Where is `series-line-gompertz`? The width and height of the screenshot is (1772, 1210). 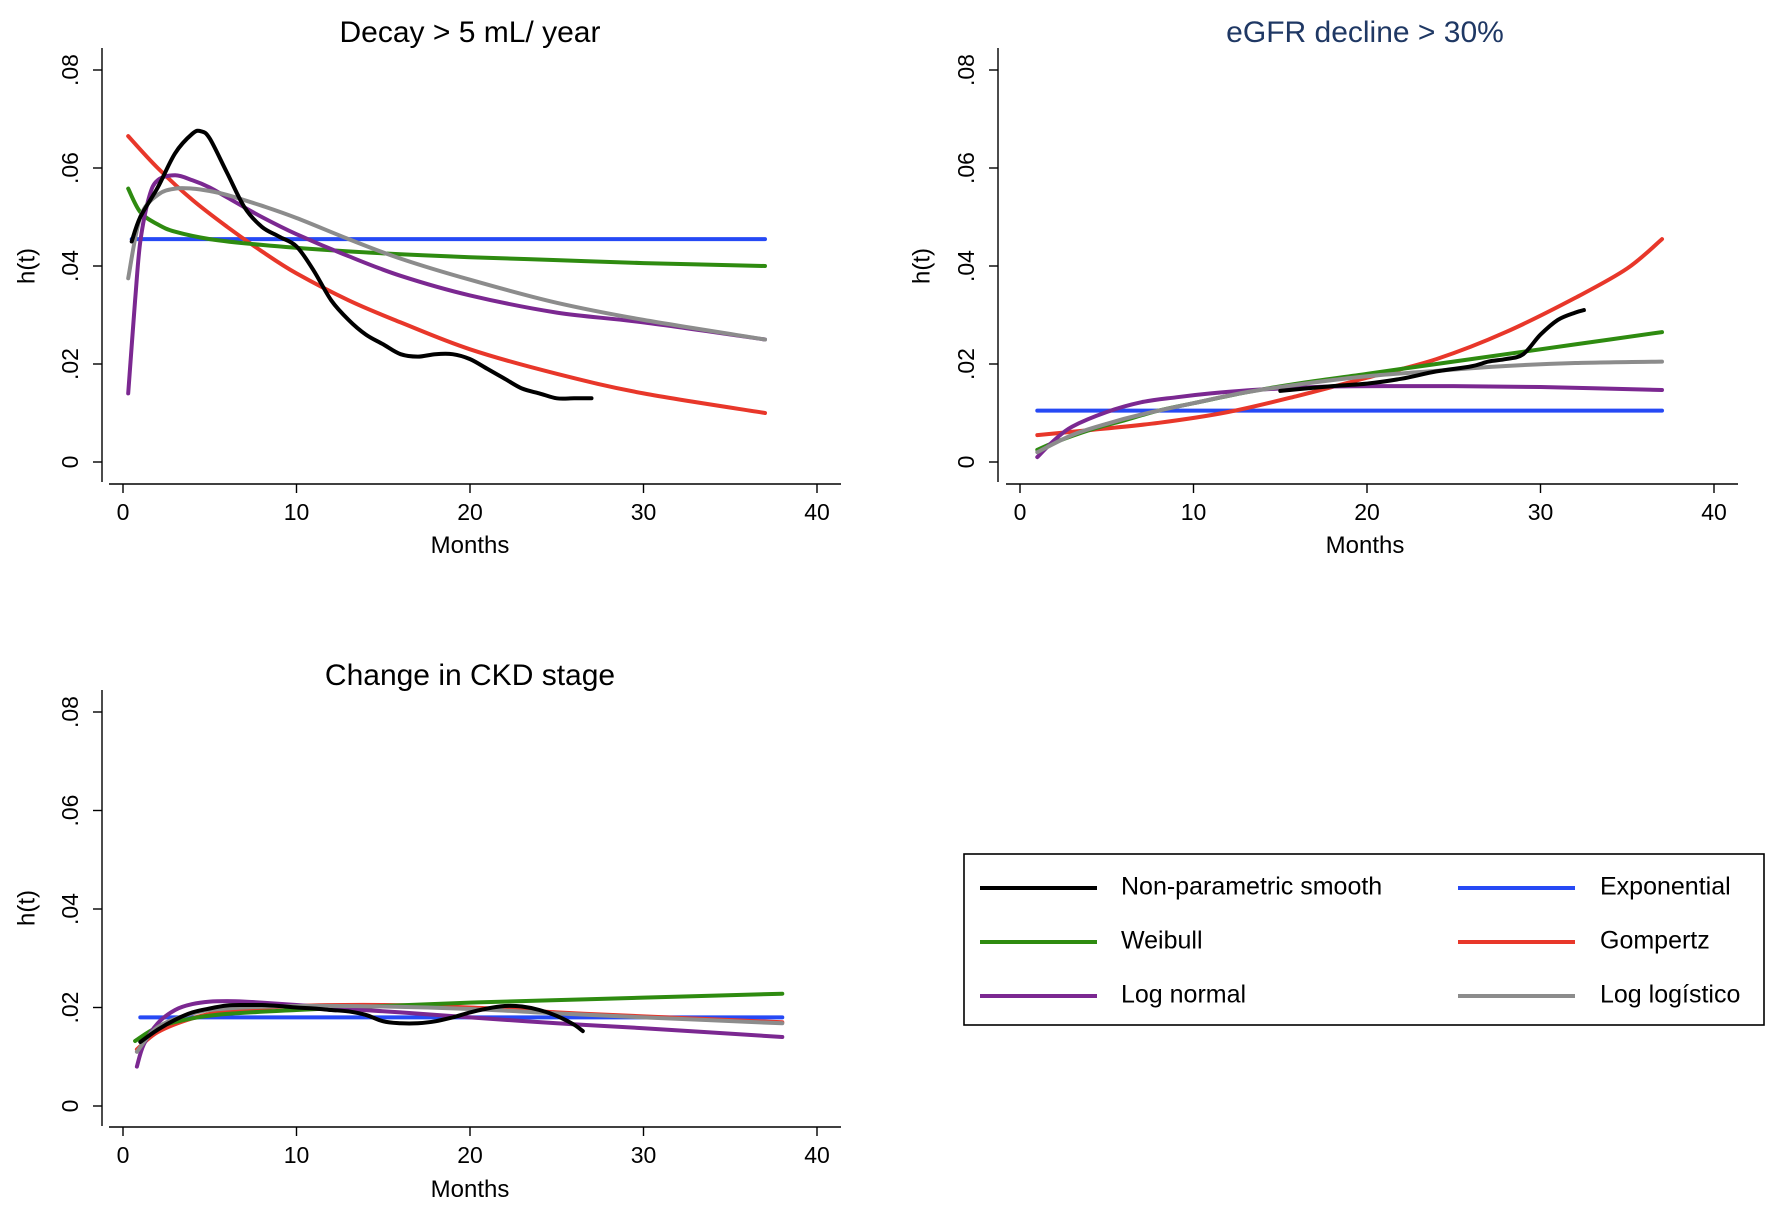 series-line-gompertz is located at coordinates (446, 274).